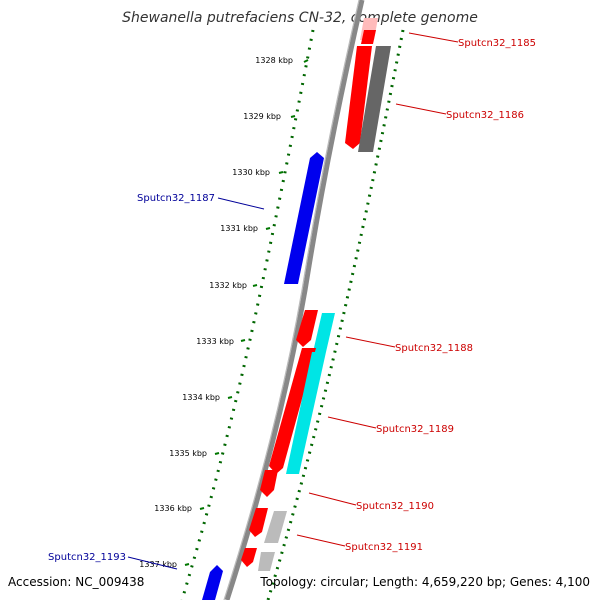 The width and height of the screenshot is (600, 600). I want to click on tick-label-1329: 1329 kbp, so click(262, 116).